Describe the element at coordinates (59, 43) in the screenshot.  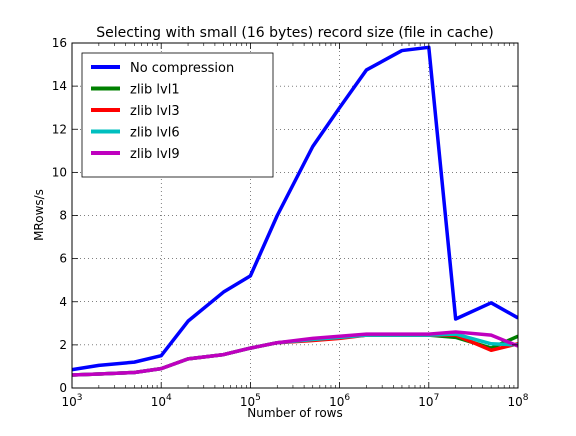
I see `y-tick-label: 16` at that location.